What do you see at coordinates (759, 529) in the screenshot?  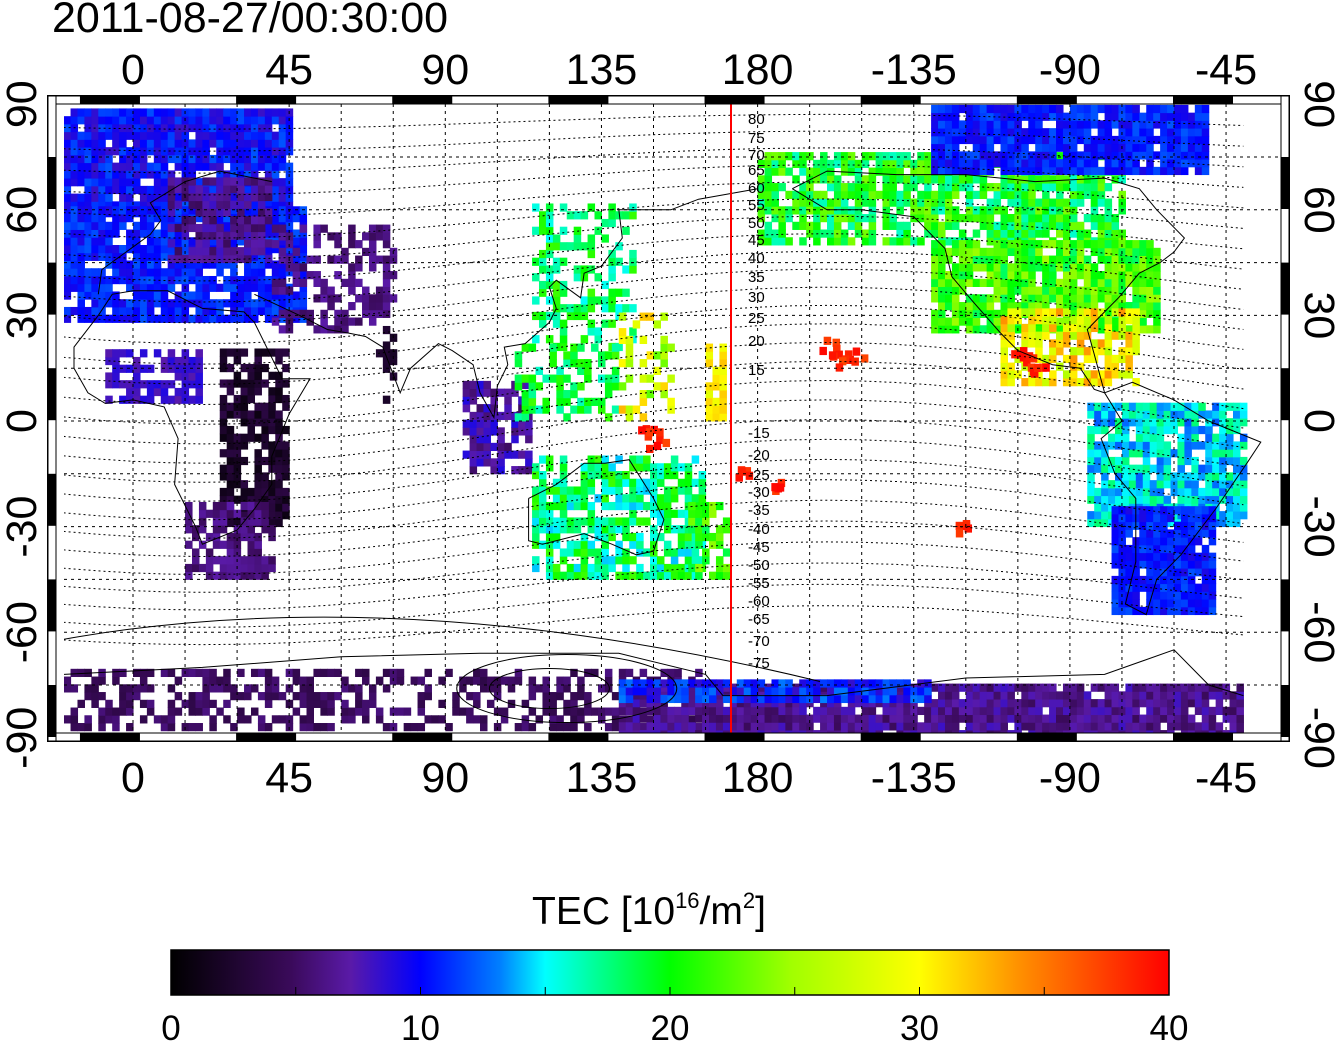 I see `mag-lat-label: -40` at bounding box center [759, 529].